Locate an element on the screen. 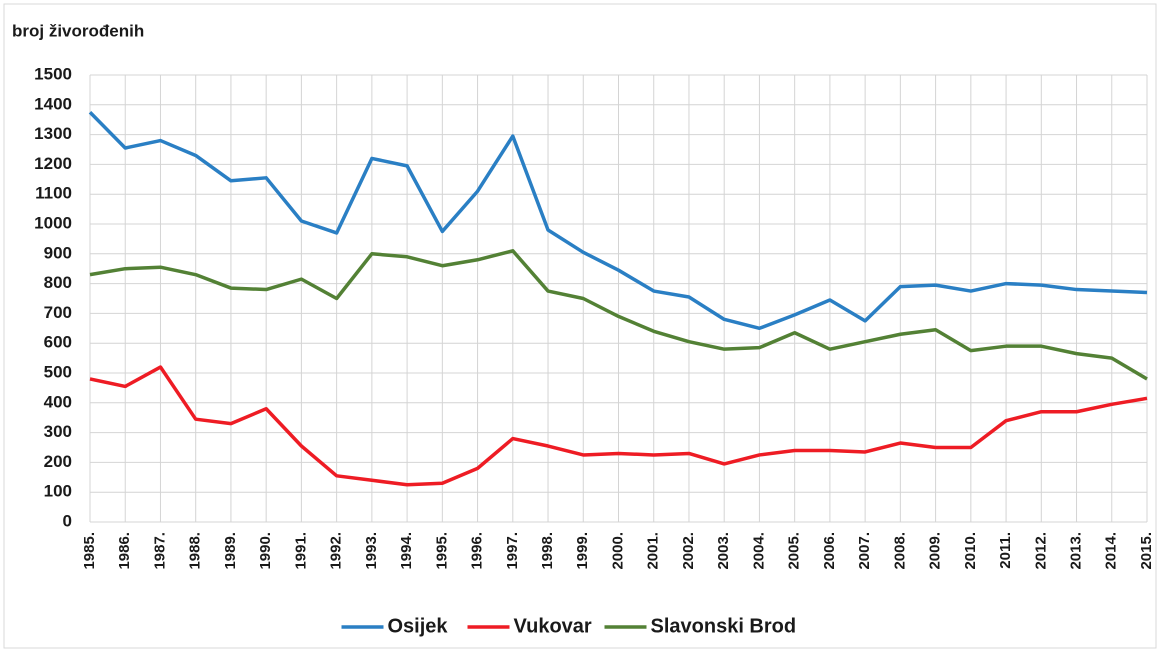 This screenshot has height=652, width=1160. y-tick-label: 1500 is located at coordinates (53, 73).